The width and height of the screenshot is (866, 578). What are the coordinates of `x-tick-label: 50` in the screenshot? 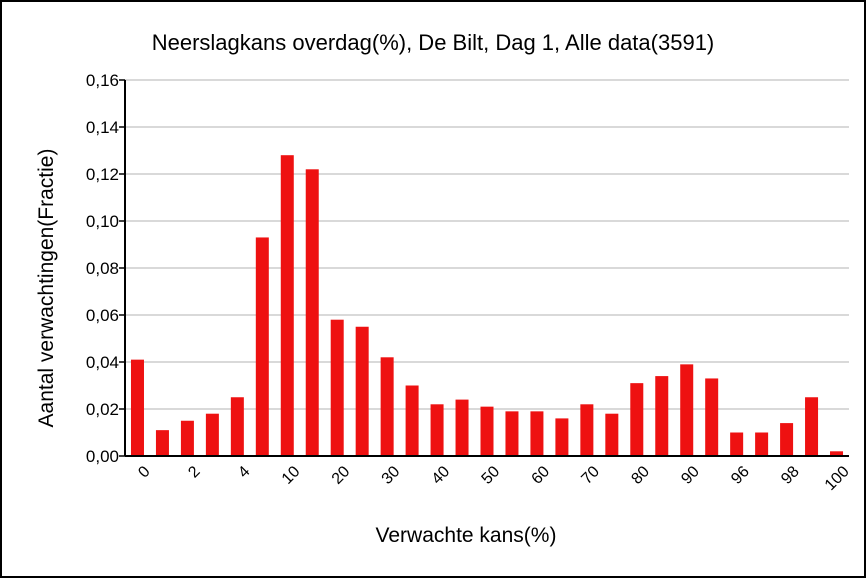 It's located at (491, 475).